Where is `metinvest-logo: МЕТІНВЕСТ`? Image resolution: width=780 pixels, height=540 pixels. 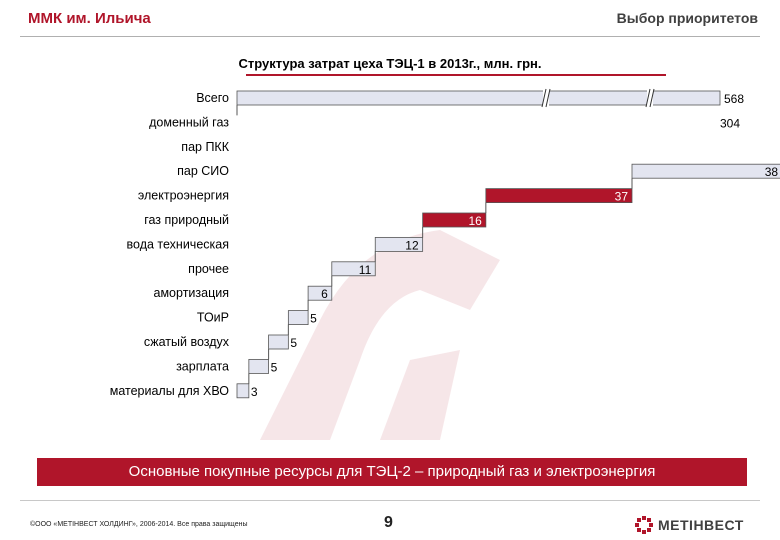
metinvest-logo: МЕТІНВЕСТ is located at coordinates (689, 525).